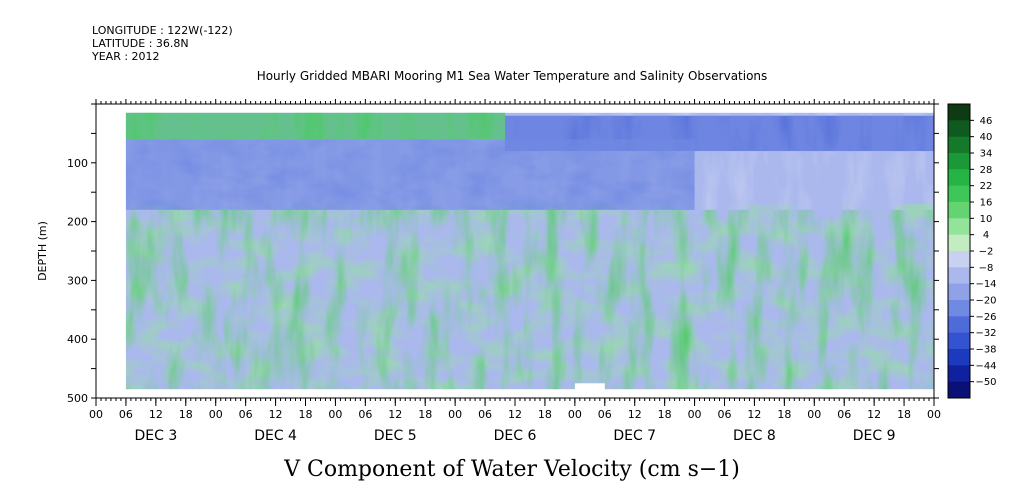  I want to click on colorbar-label: 28, so click(986, 170).